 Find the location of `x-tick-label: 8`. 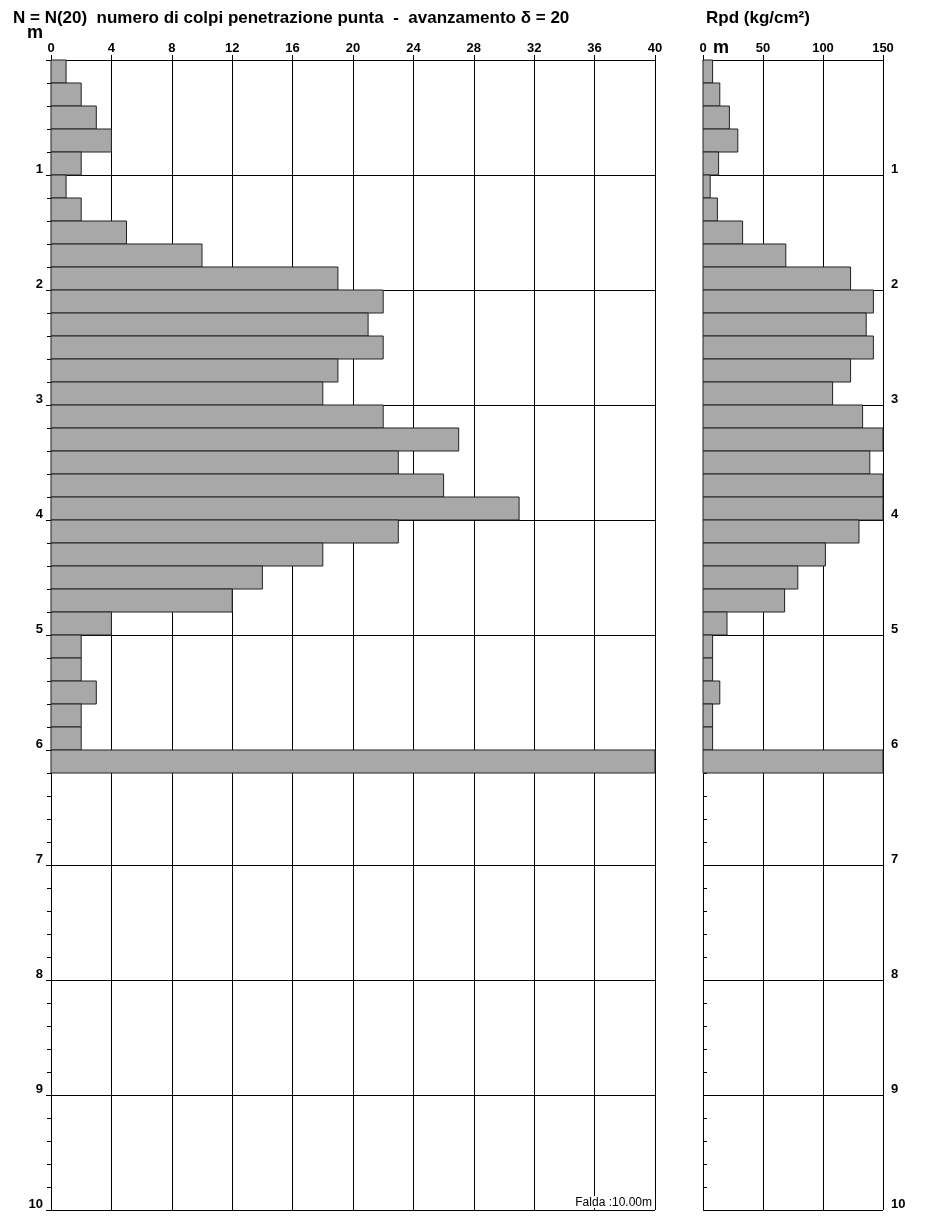

x-tick-label: 8 is located at coordinates (172, 47).